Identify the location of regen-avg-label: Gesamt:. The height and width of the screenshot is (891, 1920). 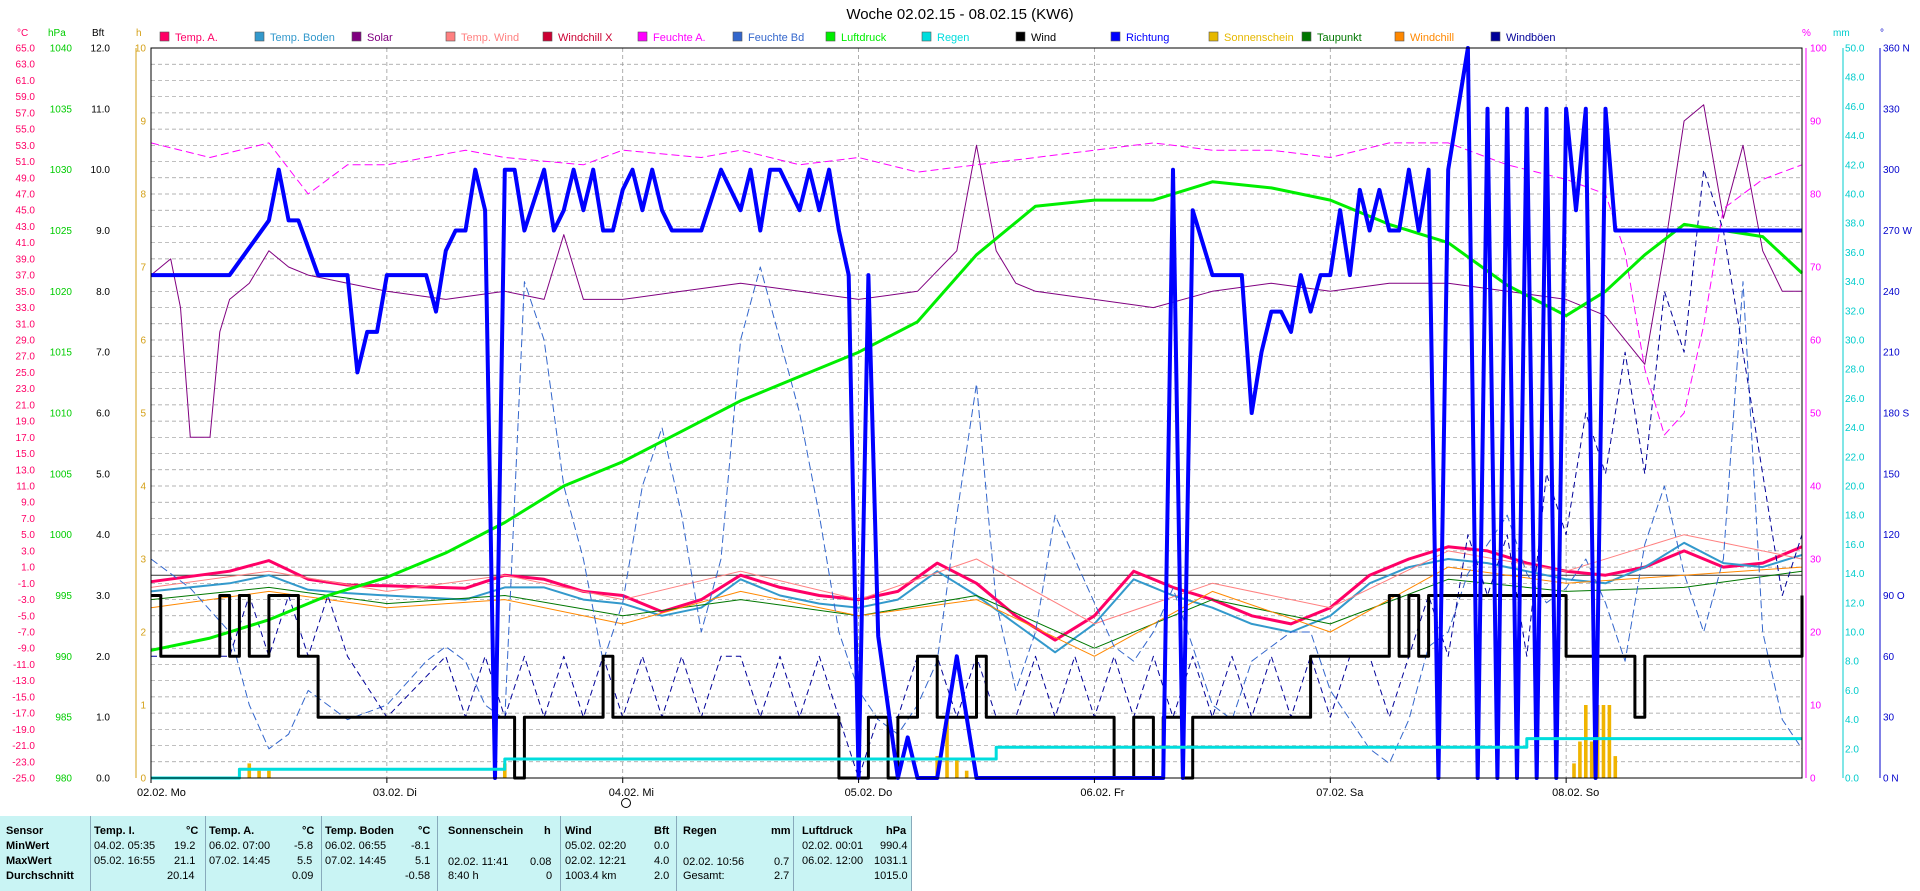
(704, 876).